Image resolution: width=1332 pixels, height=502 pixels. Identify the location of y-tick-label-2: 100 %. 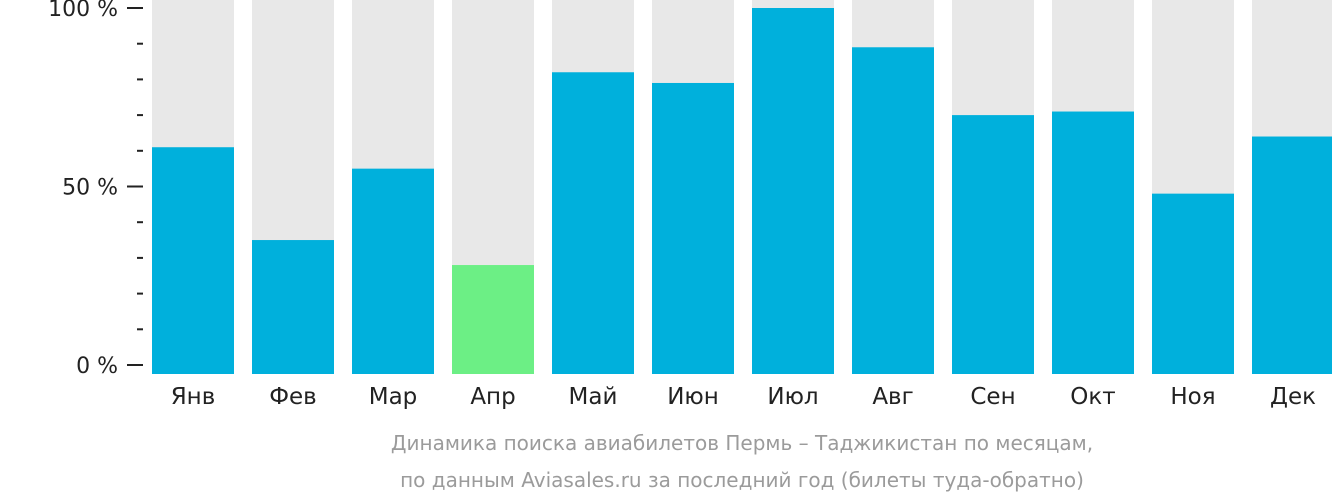
(83, 11).